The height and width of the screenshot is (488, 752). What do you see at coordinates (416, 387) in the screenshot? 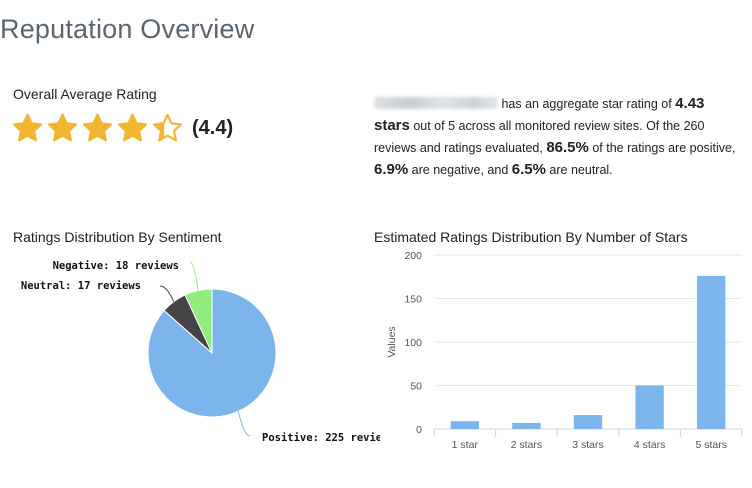
I see `y-tick-label: 50` at bounding box center [416, 387].